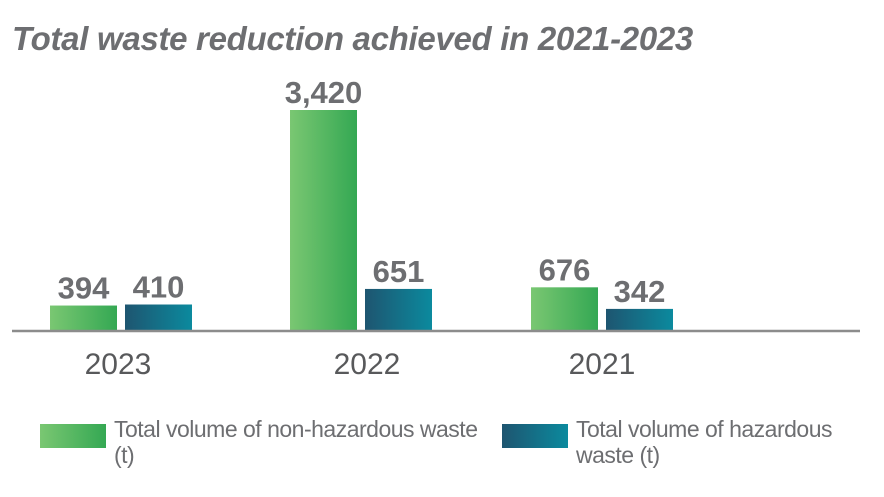 Image resolution: width=884 pixels, height=497 pixels. I want to click on x-tick-label-2022: 2022, so click(367, 364).